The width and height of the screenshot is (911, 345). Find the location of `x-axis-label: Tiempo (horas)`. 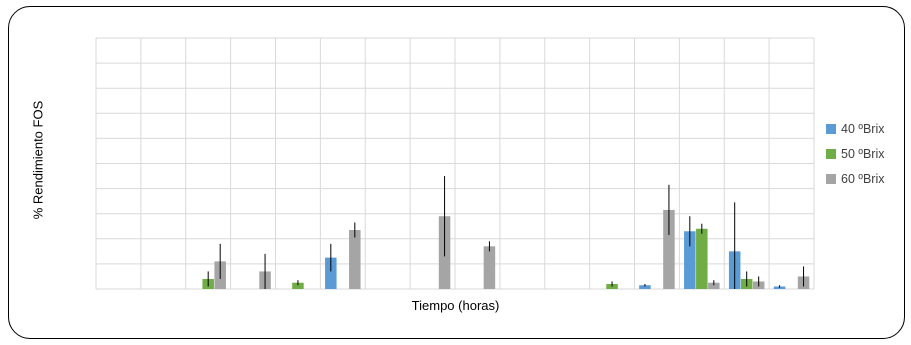

x-axis-label: Tiempo (horas) is located at coordinates (455, 305).